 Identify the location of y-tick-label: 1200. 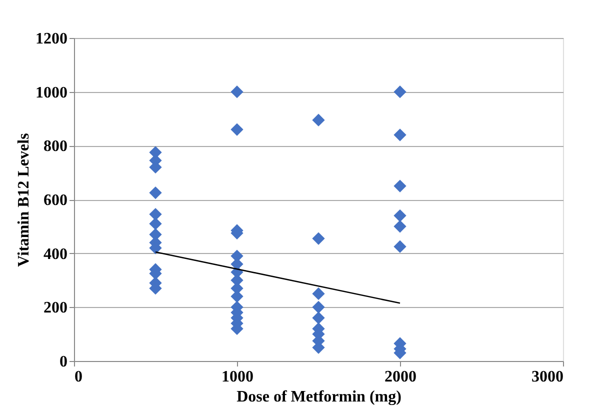
(52, 39).